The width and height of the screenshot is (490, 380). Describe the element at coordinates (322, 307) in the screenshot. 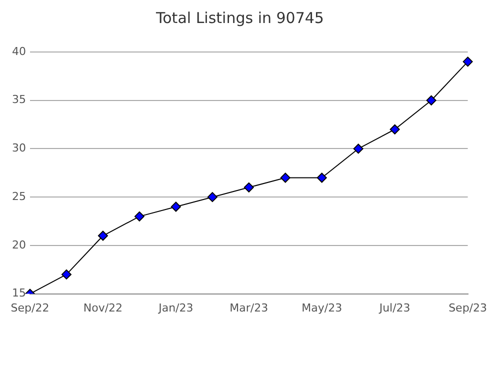

I see `x-tick-label: May/23` at that location.